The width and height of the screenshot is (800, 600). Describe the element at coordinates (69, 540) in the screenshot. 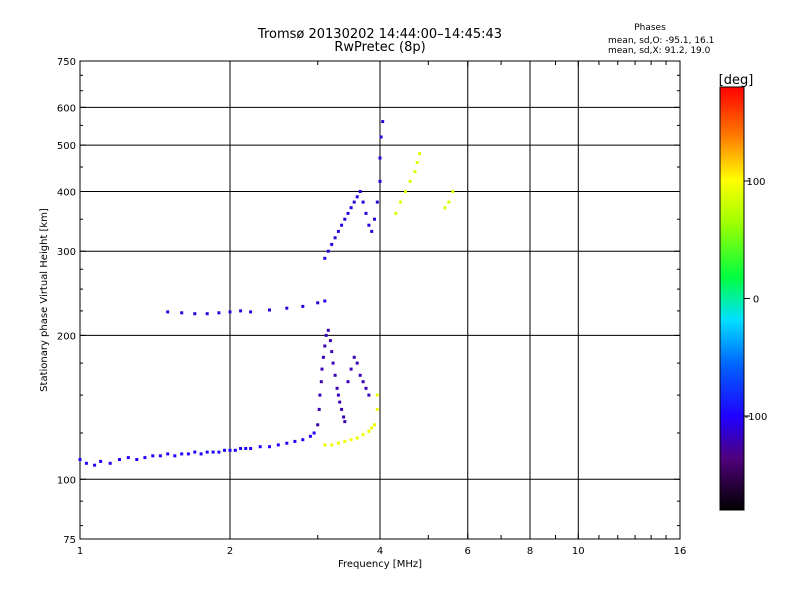

I see `y-tick-label: 75` at that location.